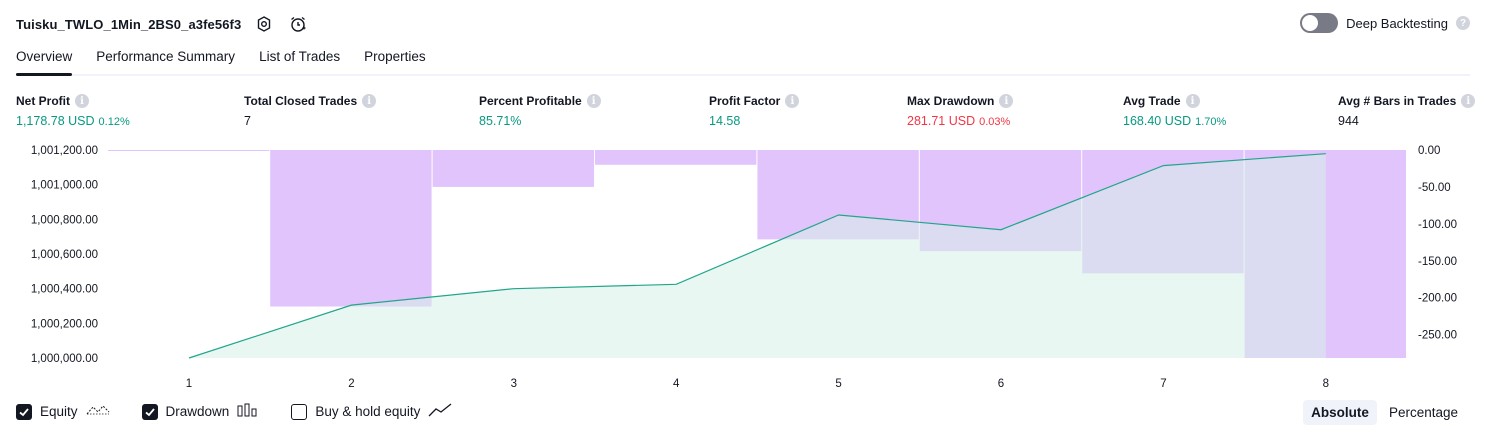 The width and height of the screenshot is (1486, 438). Describe the element at coordinates (440, 411) in the screenshot. I see `trend-line-icon` at that location.